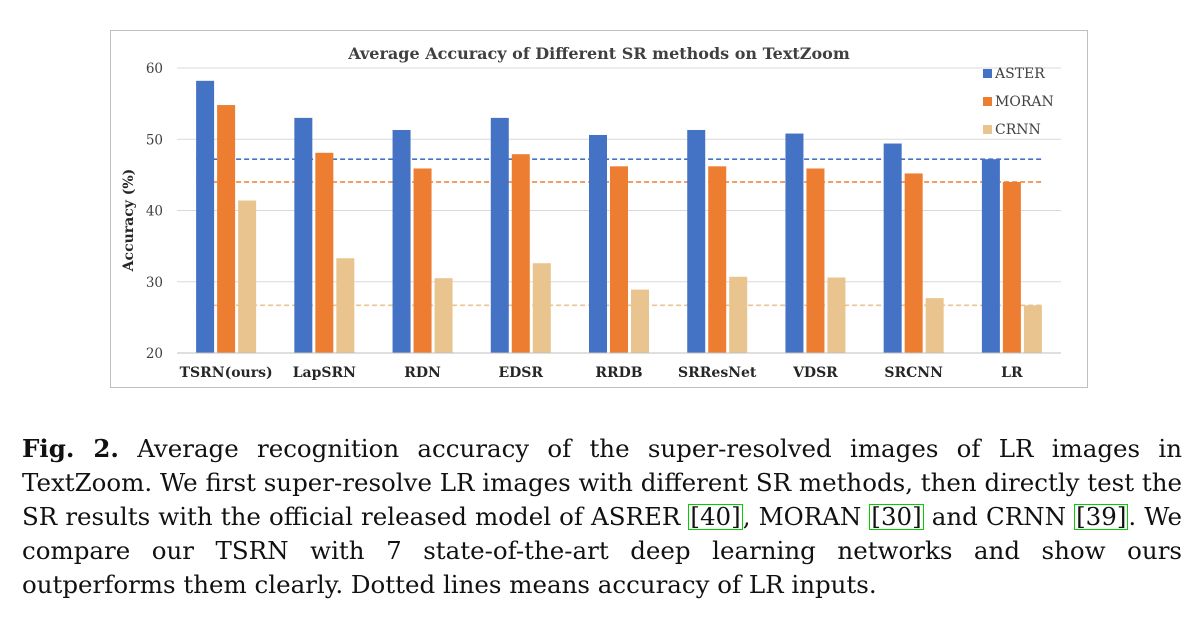 The image size is (1204, 618). Describe the element at coordinates (541, 308) in the screenshot. I see `bar-crnn-edsr` at that location.